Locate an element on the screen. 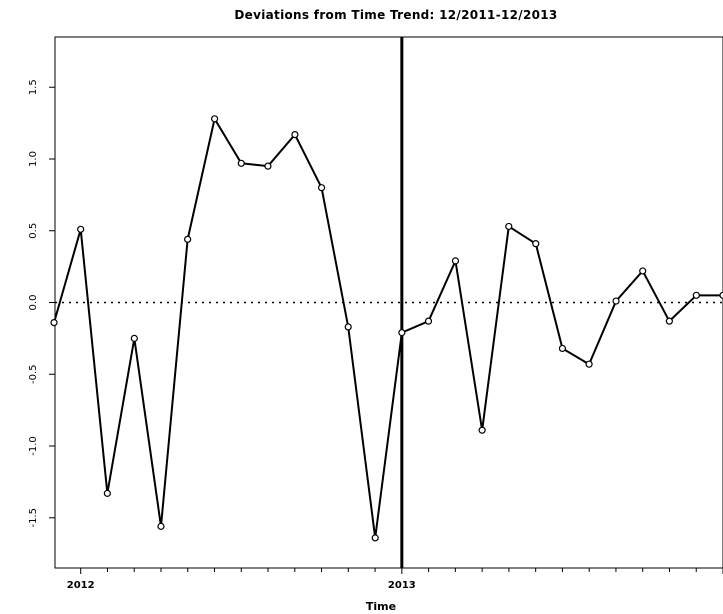 The width and height of the screenshot is (723, 614). x-tick-label: 2012 is located at coordinates (81, 585).